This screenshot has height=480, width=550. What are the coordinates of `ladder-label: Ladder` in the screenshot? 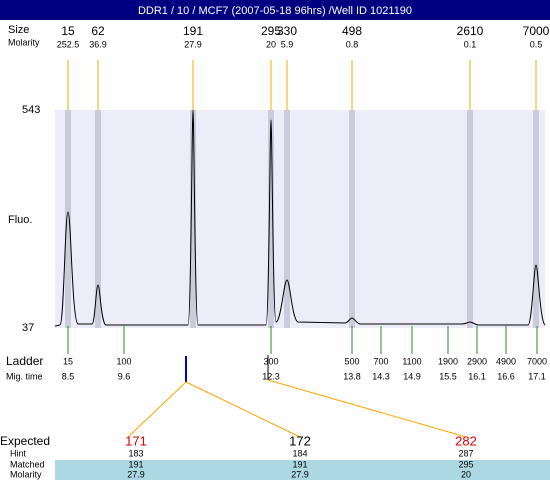 It's located at (24, 361).